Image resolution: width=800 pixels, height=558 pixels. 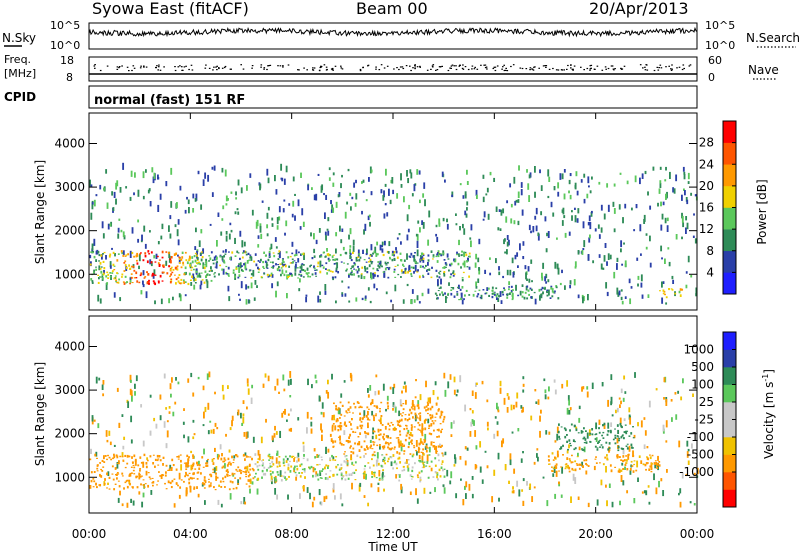 I want to click on nsky-tick-bottom: 10^0, so click(x=65, y=45).